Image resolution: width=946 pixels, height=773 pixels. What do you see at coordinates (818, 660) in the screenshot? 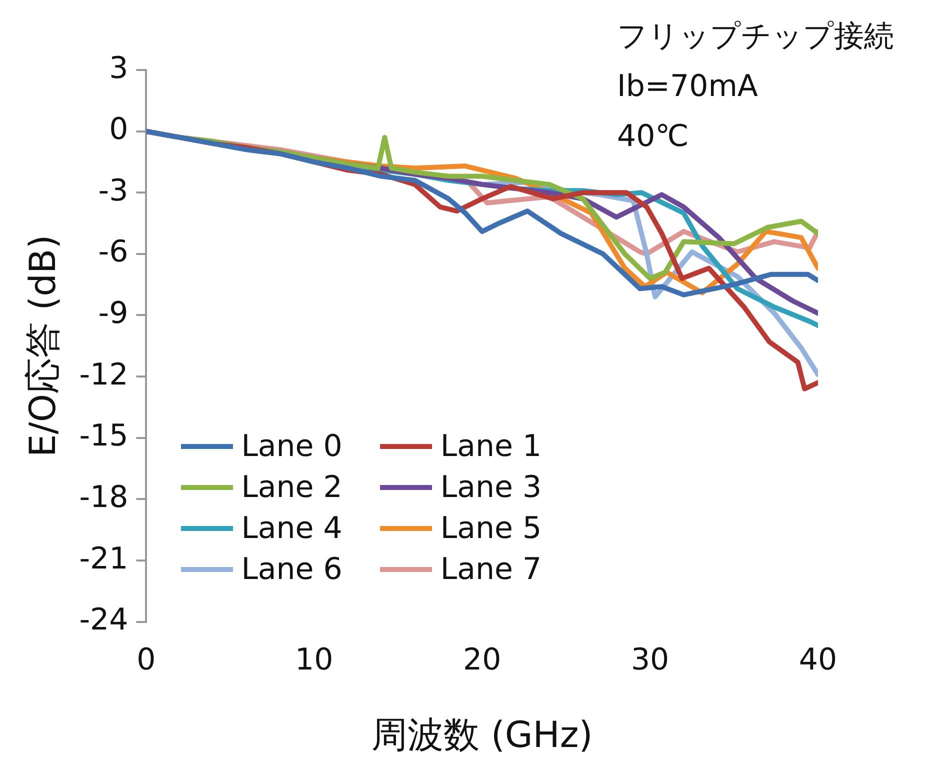
I see `x-tick-label: 40` at bounding box center [818, 660].